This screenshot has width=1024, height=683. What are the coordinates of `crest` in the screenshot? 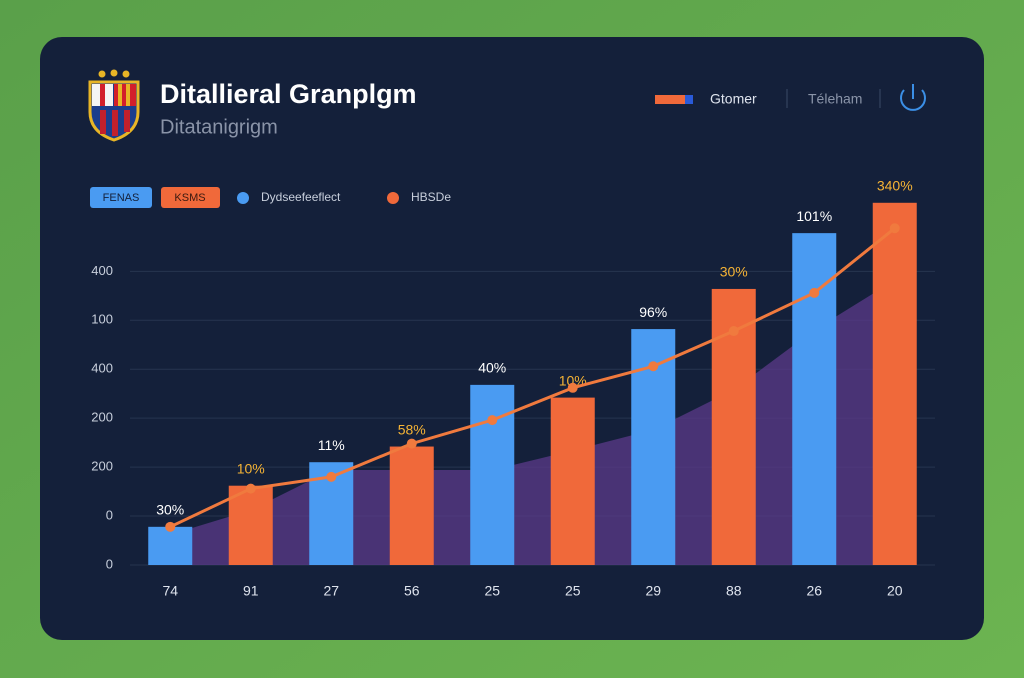 It's located at (114, 105).